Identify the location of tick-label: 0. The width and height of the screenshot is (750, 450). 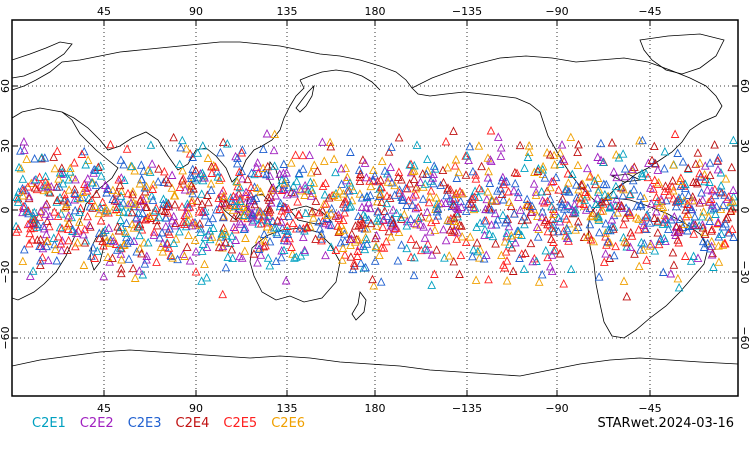
(6, 210).